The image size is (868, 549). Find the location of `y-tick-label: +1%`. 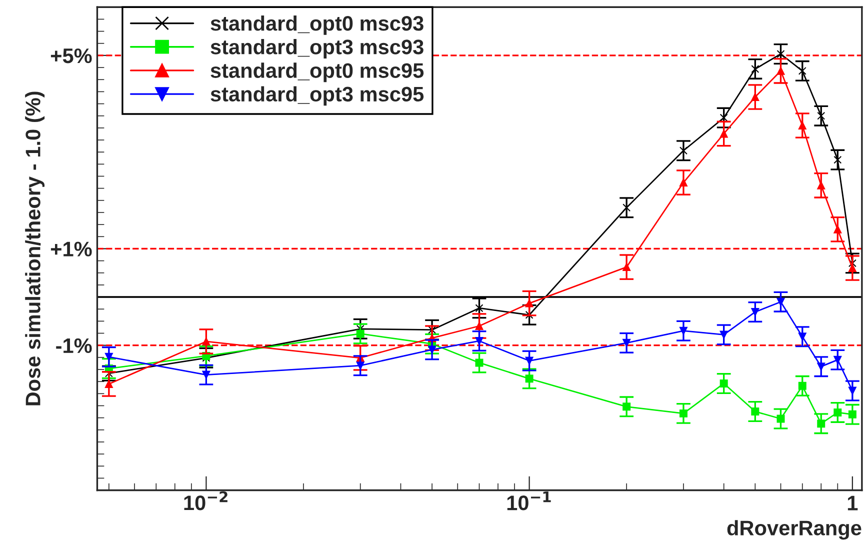

y-tick-label: +1% is located at coordinates (71, 249).